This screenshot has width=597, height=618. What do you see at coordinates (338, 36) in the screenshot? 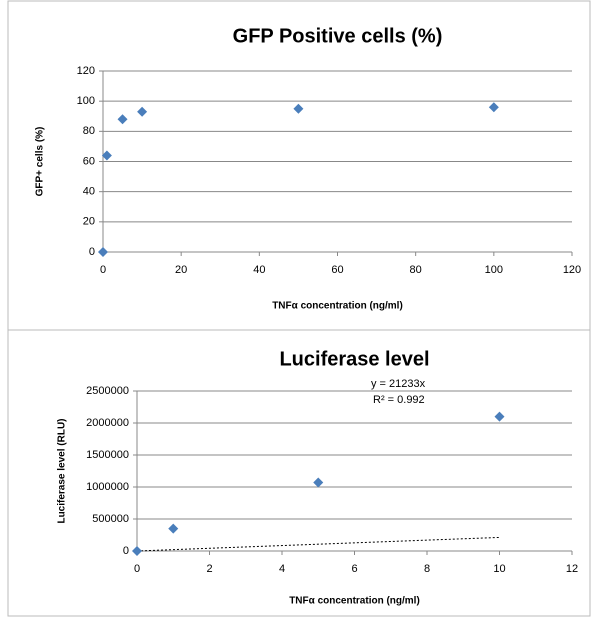
I see `chart-title: GFP Positive cells (%)` at bounding box center [338, 36].